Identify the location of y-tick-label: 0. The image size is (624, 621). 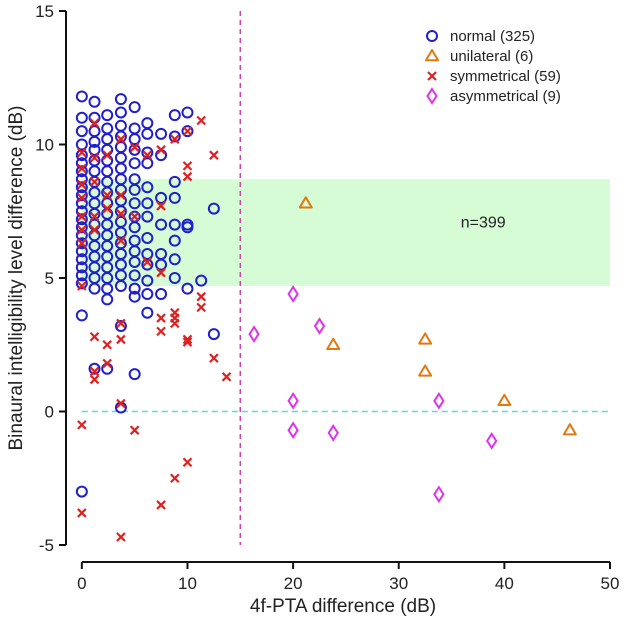
(49, 412).